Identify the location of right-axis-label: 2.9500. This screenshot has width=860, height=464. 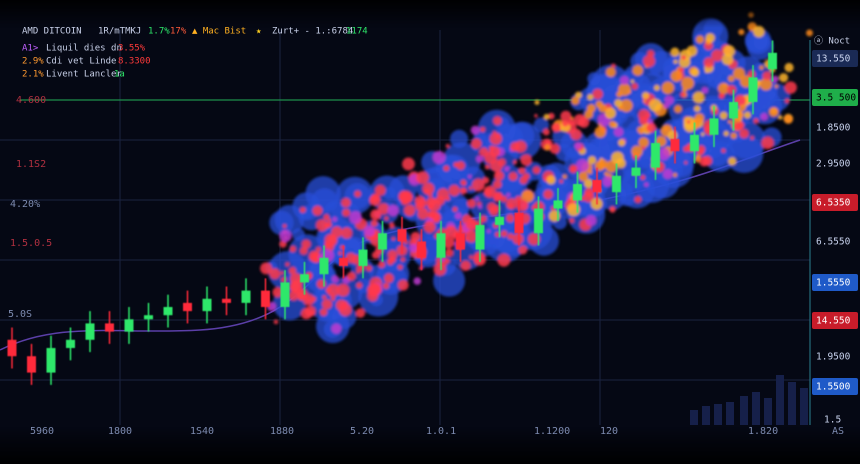
(833, 164).